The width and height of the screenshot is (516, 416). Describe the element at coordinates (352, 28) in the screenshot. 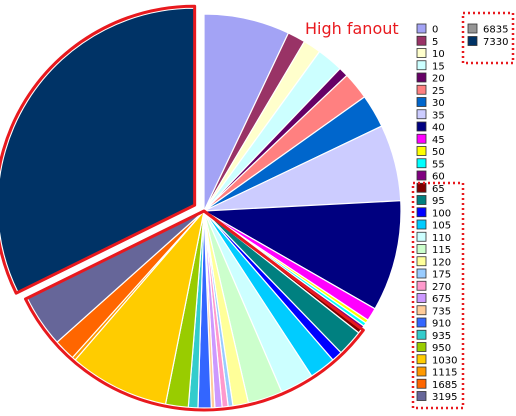

I see `chart-annotation: High fanout` at that location.